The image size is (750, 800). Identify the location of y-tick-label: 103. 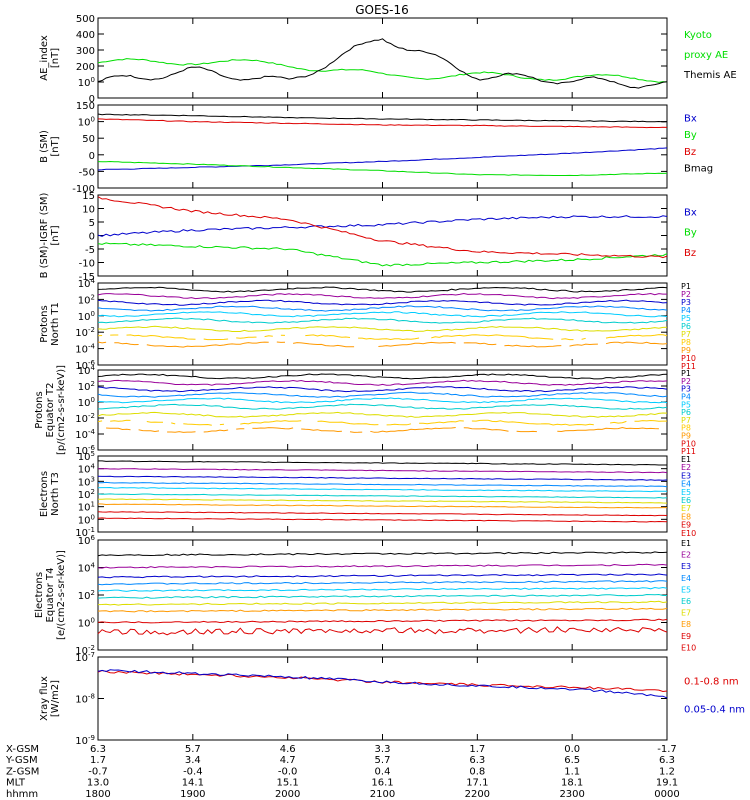
(86, 481).